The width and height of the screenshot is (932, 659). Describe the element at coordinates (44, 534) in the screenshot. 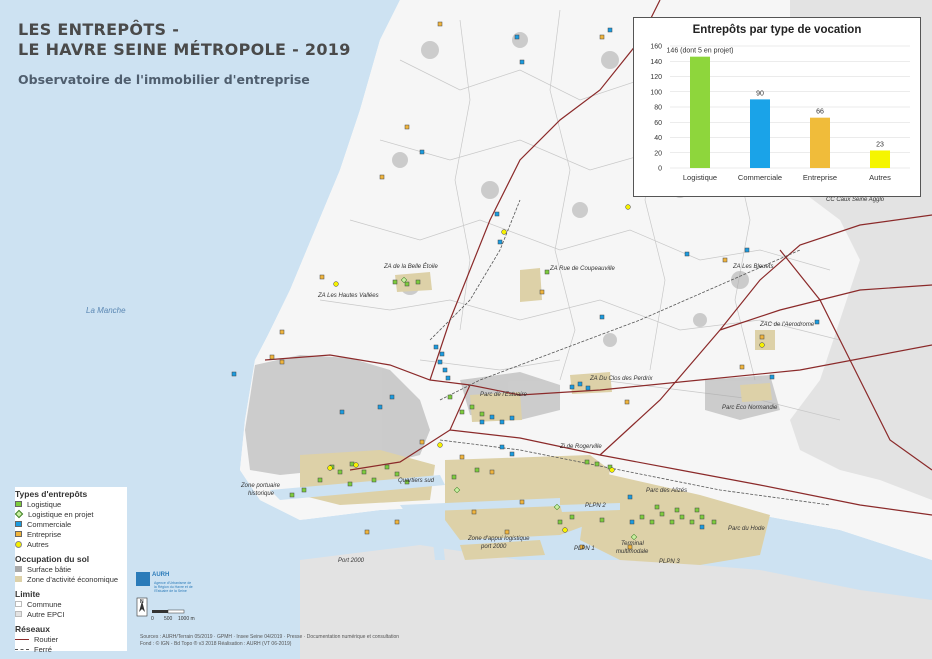

I see `legend-label: Entreprise` at that location.